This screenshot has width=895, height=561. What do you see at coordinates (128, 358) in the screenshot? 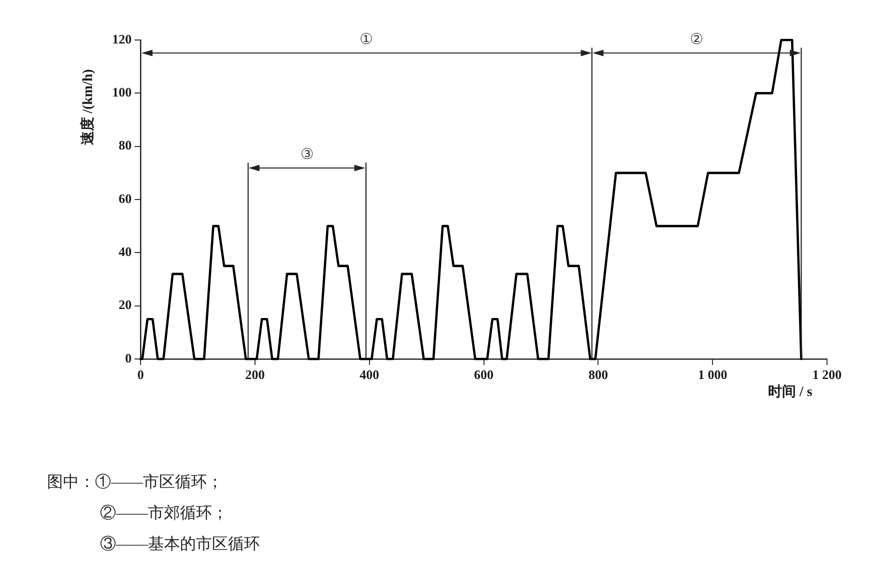
I see `y-tick-label: 0` at bounding box center [128, 358].